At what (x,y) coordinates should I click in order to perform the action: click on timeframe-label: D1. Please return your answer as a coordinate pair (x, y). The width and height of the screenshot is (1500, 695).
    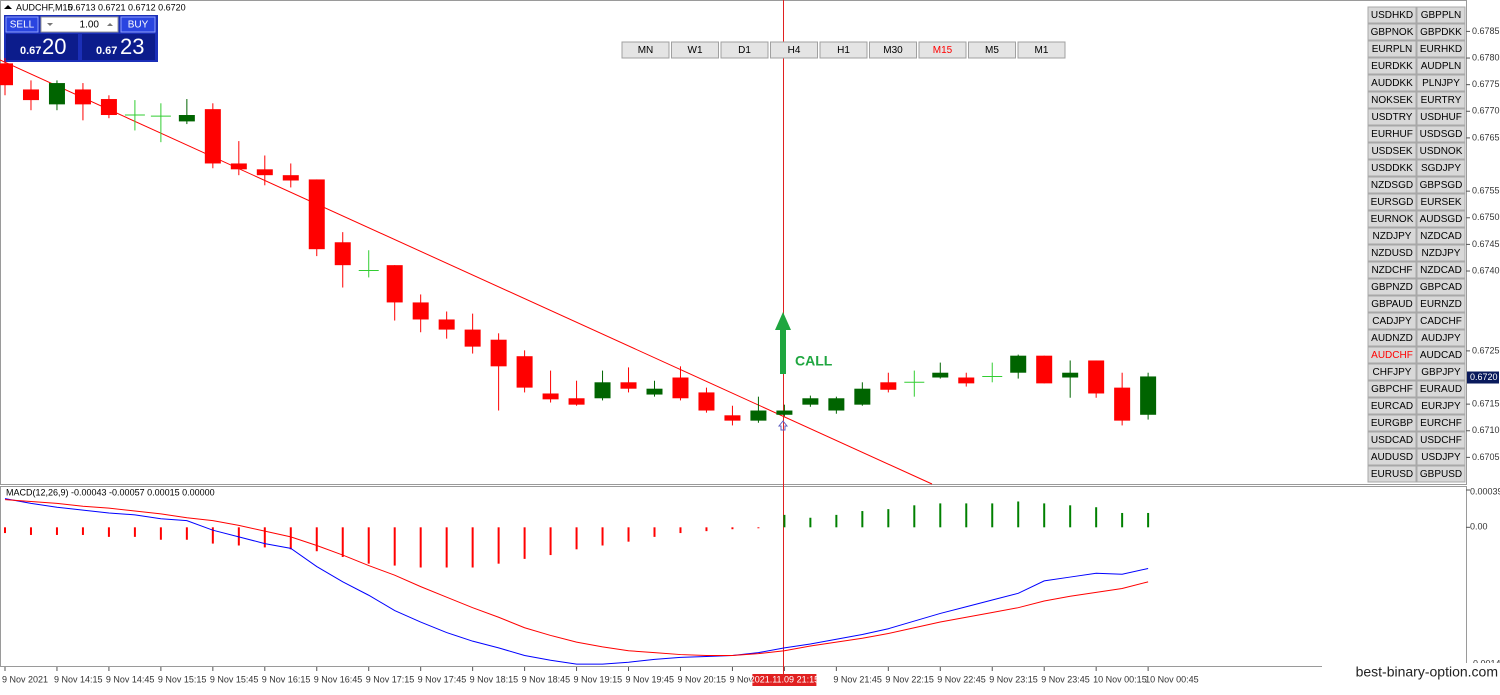
    Looking at the image, I should click on (744, 50).